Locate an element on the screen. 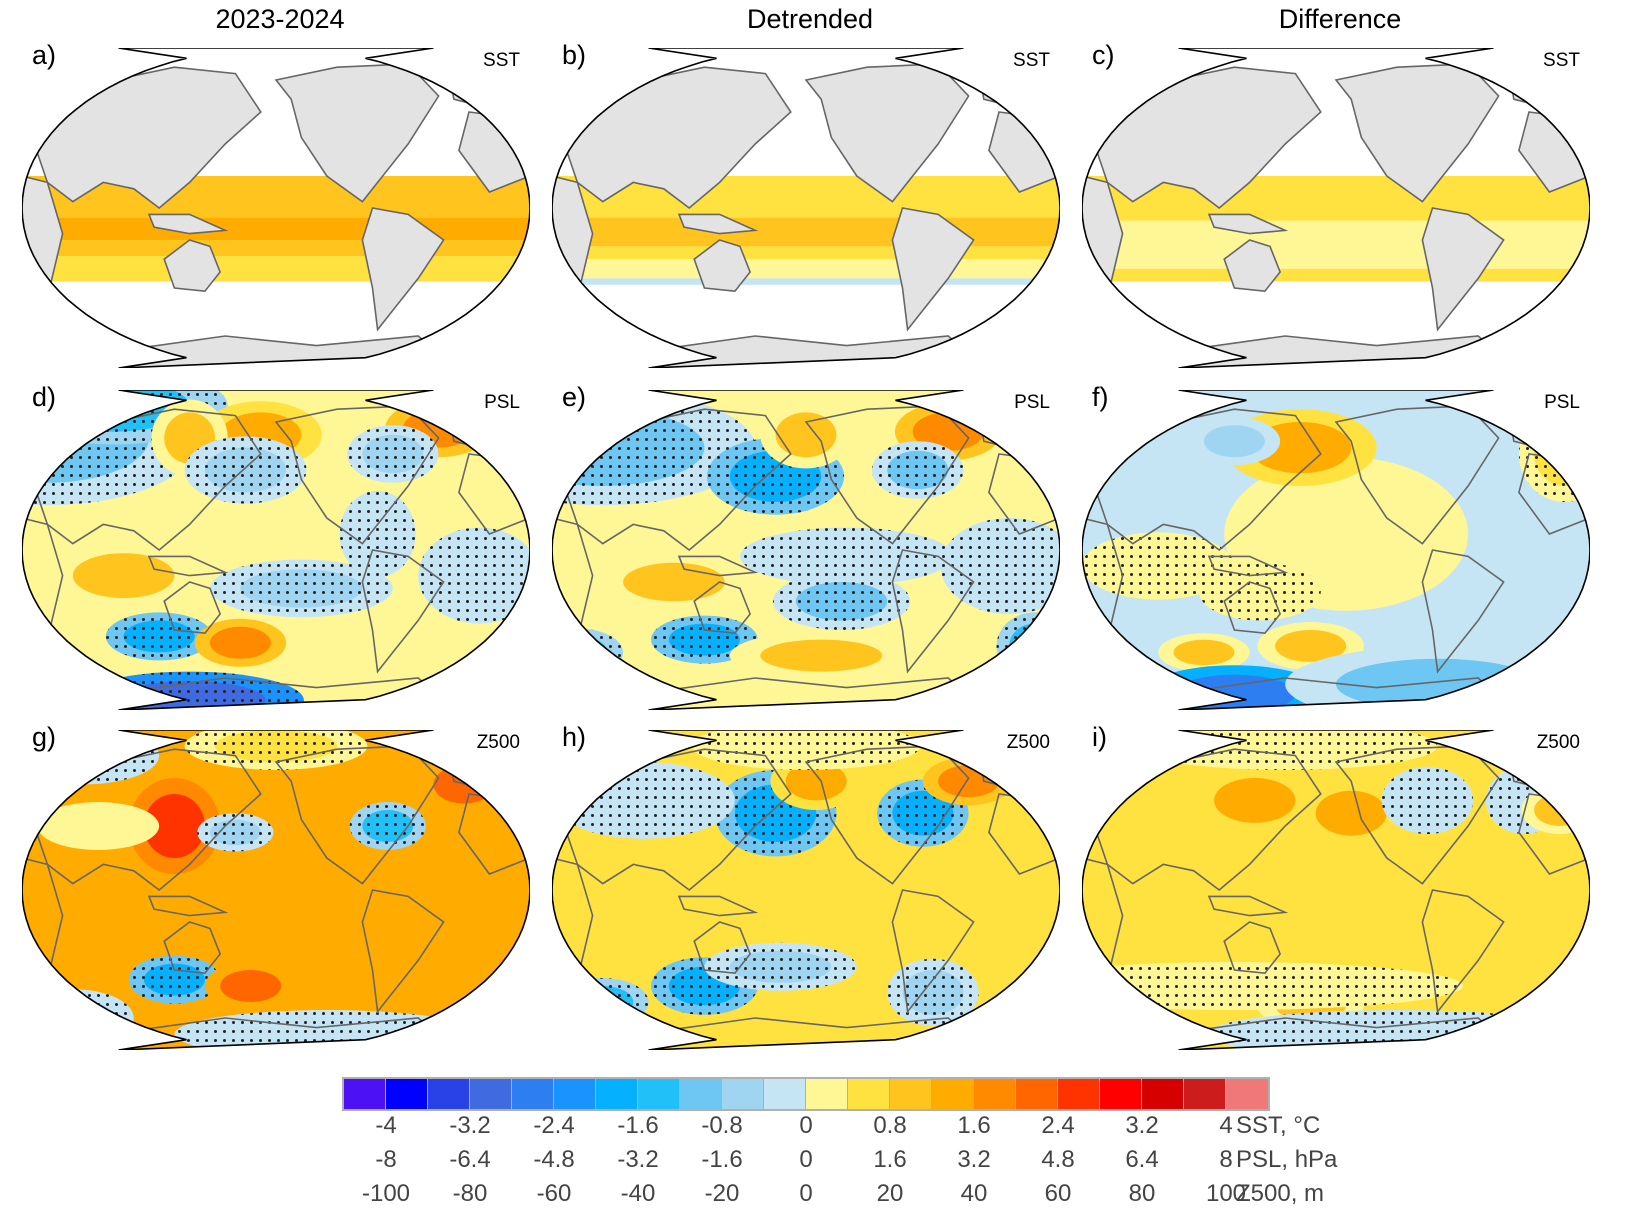 The width and height of the screenshot is (1632, 1221). colorbar-unit-label: Z500, m is located at coordinates (1280, 1193).